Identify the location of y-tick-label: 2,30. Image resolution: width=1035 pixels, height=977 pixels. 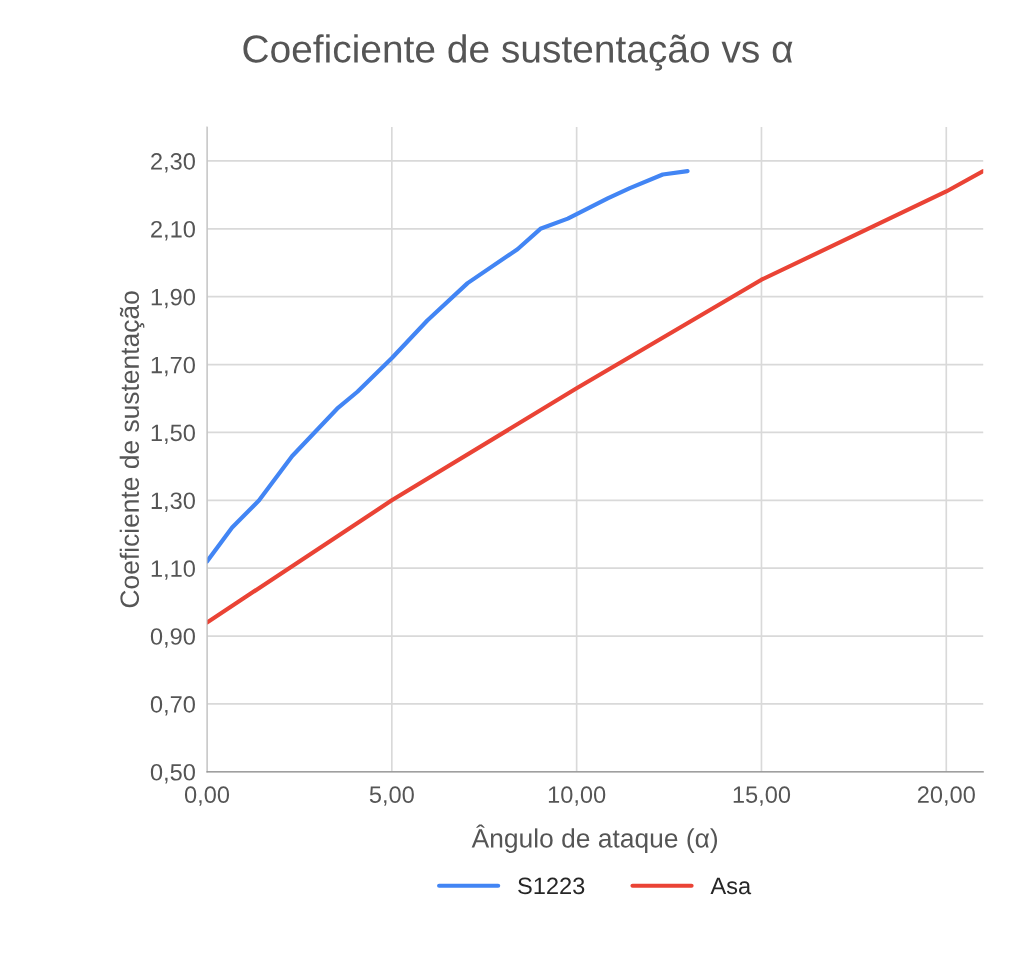
(173, 163).